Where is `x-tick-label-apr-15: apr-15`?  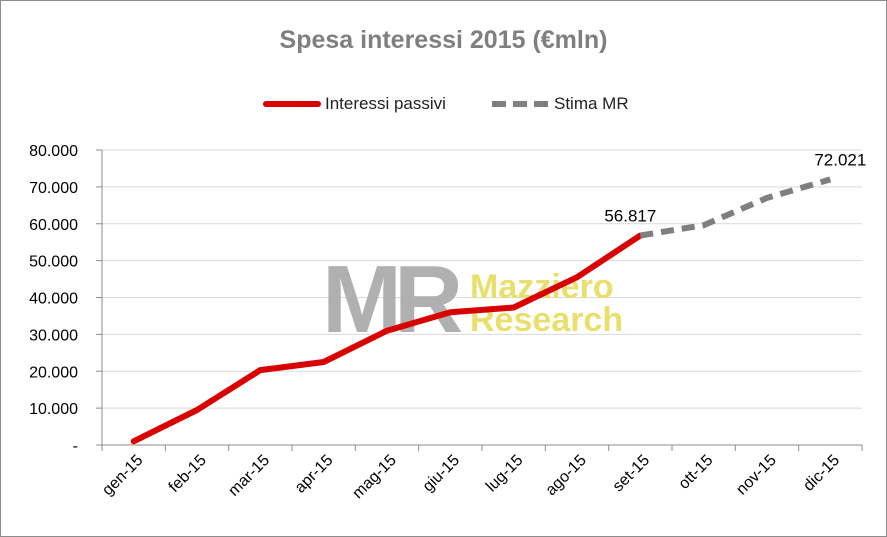
x-tick-label-apr-15: apr-15 is located at coordinates (314, 474).